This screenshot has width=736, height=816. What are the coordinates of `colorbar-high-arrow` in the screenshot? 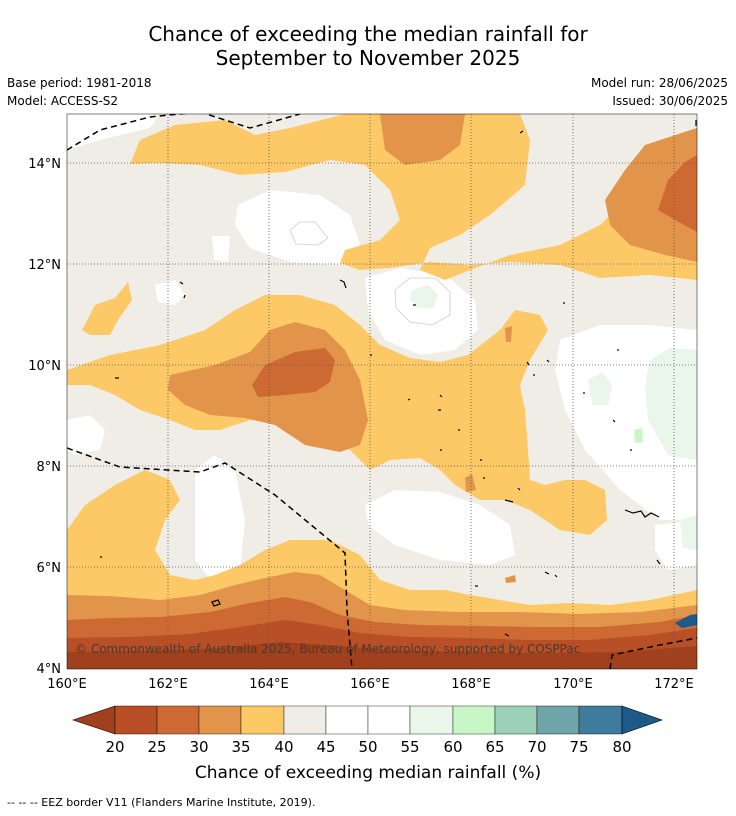 It's located at (642, 720).